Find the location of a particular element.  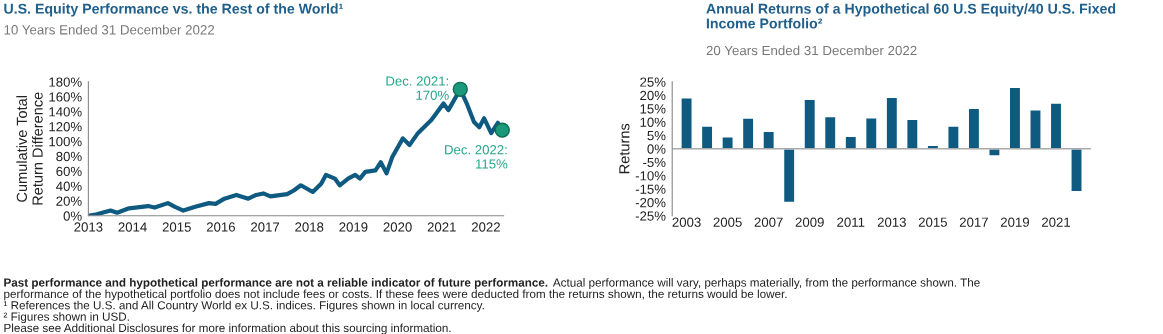

chart-title: U.S. Equity Performance vs. the Rest of the World¹ is located at coordinates (173, 10).